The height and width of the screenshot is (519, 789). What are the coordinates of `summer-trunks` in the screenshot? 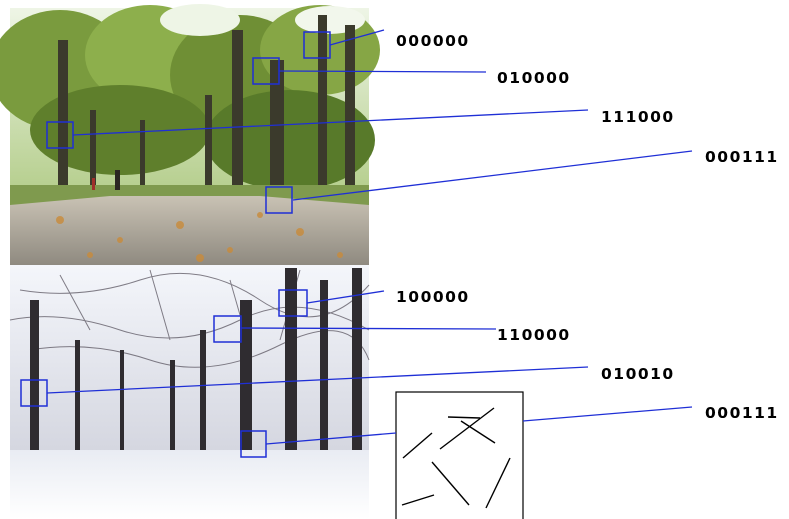 It's located at (206, 115).